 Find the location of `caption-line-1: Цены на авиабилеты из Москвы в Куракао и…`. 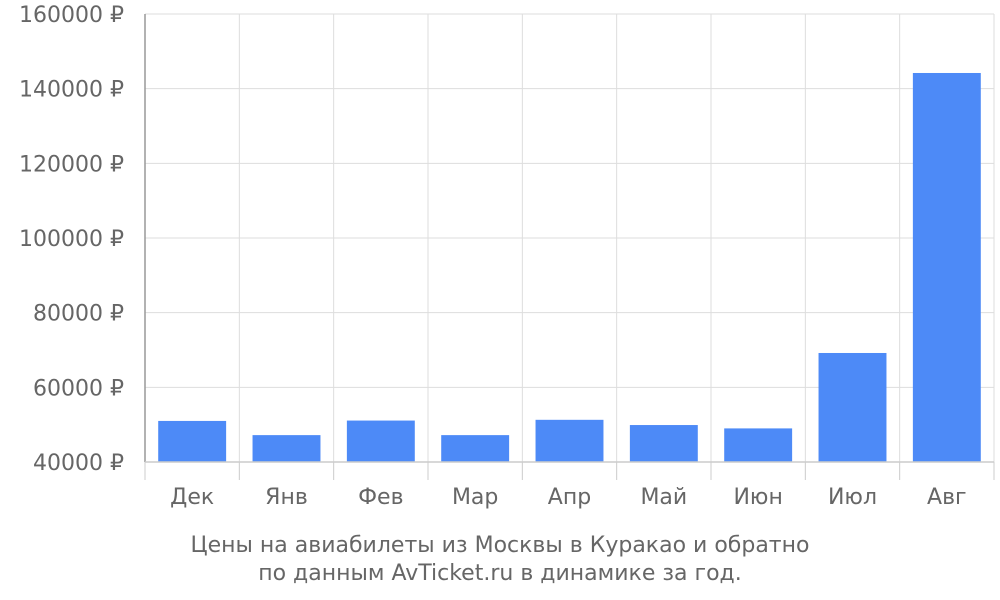

caption-line-1: Цены на авиабилеты из Москвы в Куракао и… is located at coordinates (500, 545).